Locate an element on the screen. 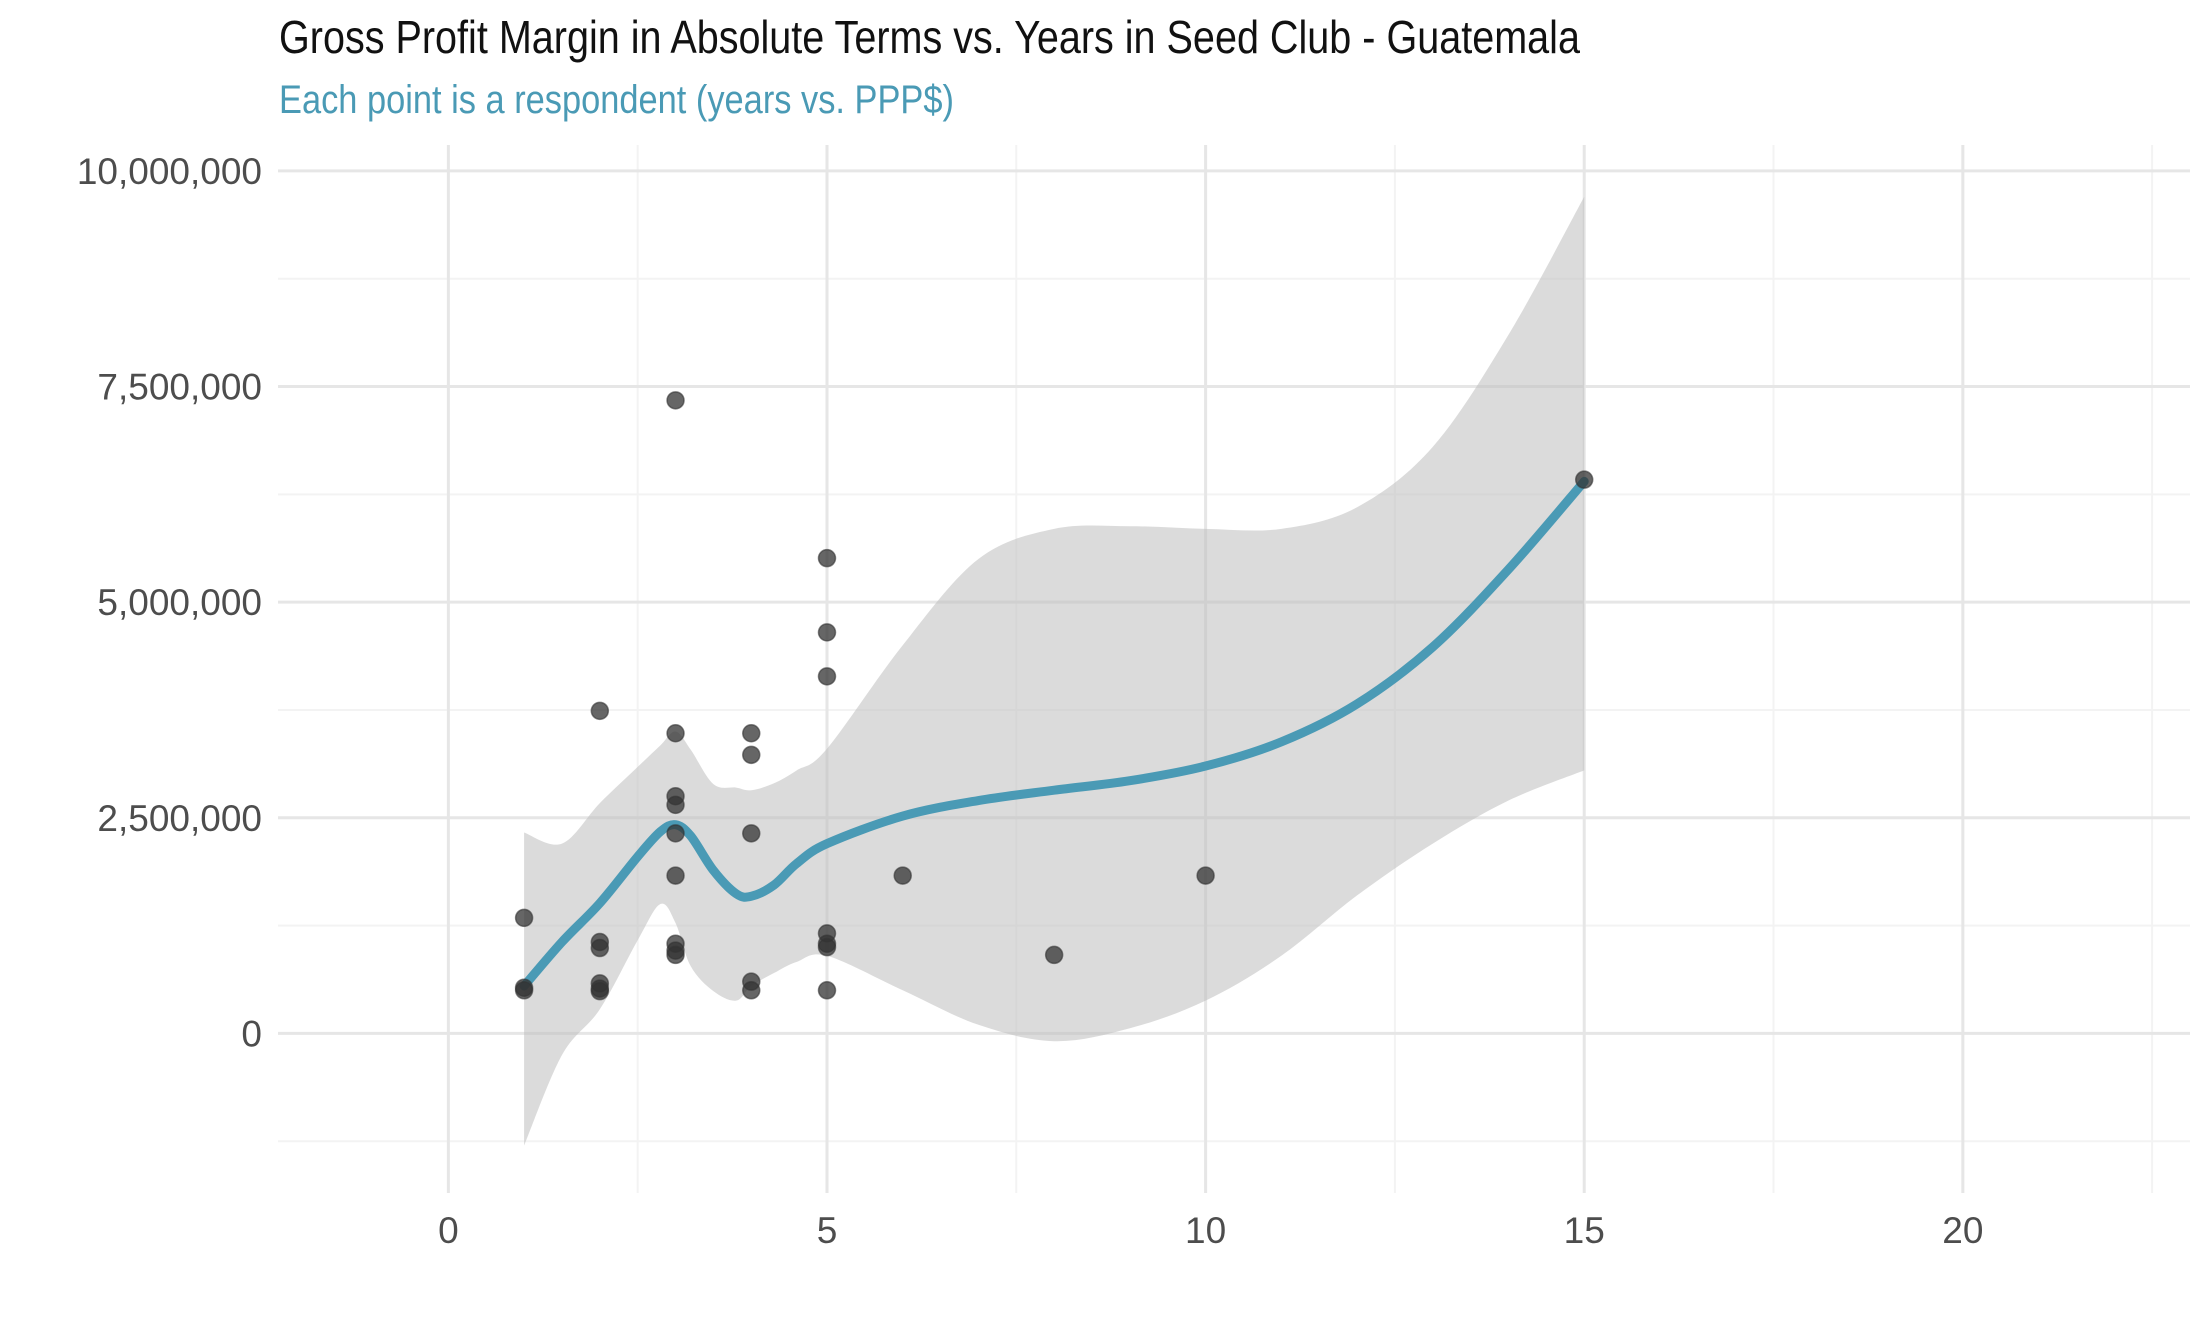 Image resolution: width=2200 pixels, height=1320 pixels. y-tick-label: 5,000,000 is located at coordinates (179, 602).